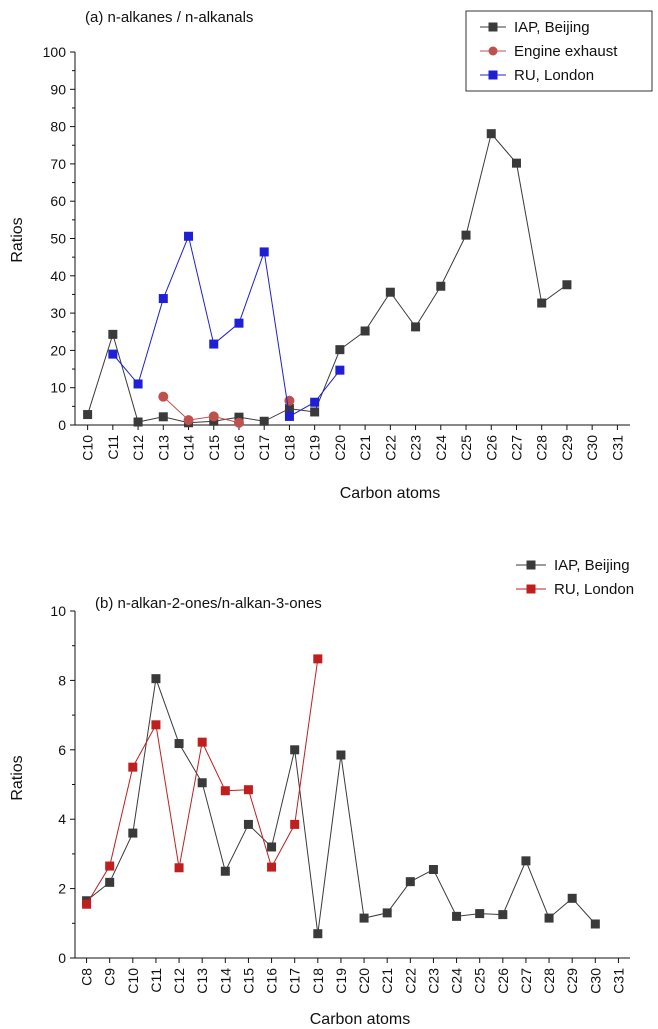  I want to click on panel-b-x-tick-label: C23, so click(433, 981).